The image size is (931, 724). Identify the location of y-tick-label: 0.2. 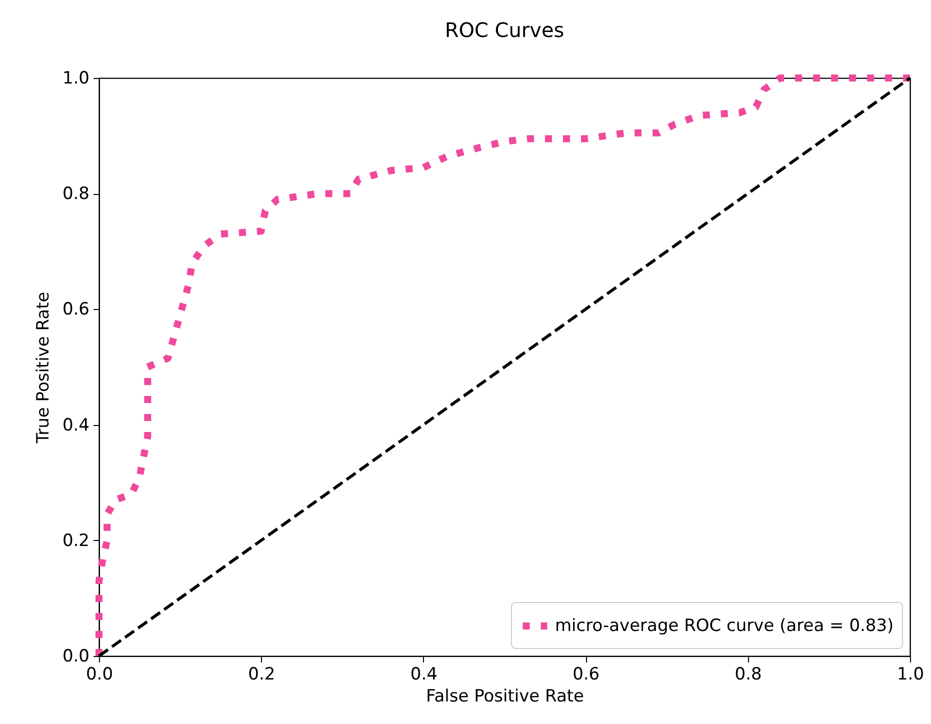
(76, 540).